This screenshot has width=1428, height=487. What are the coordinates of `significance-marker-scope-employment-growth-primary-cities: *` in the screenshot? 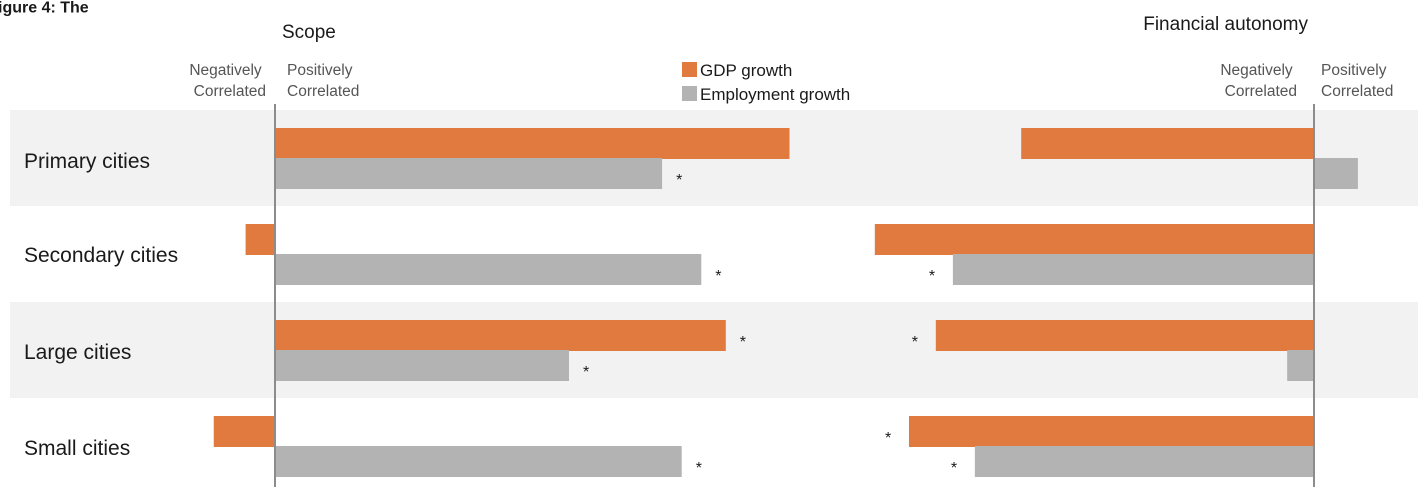 It's located at (679, 180).